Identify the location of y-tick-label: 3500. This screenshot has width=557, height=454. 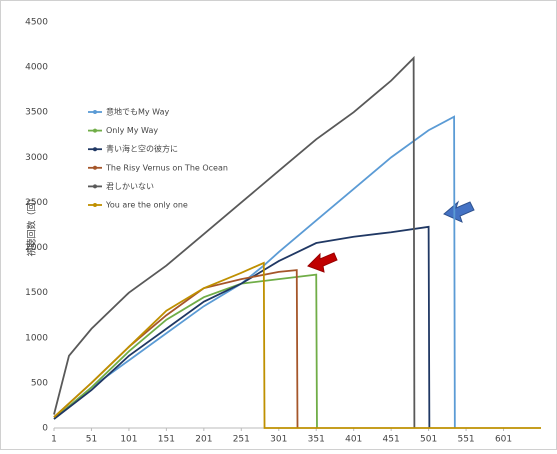
(36, 113).